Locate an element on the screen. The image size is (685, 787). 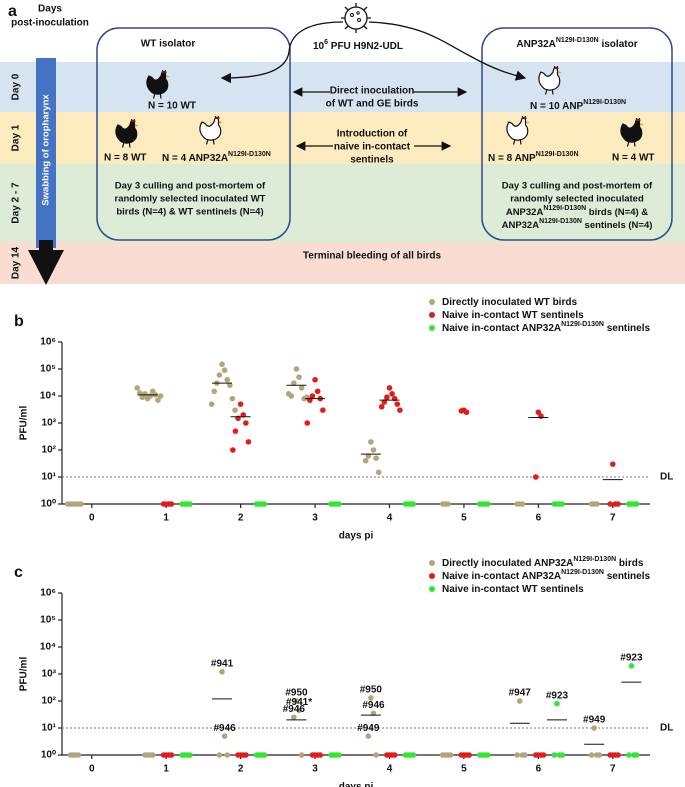
text-run: sentinels is located at coordinates (627, 328).